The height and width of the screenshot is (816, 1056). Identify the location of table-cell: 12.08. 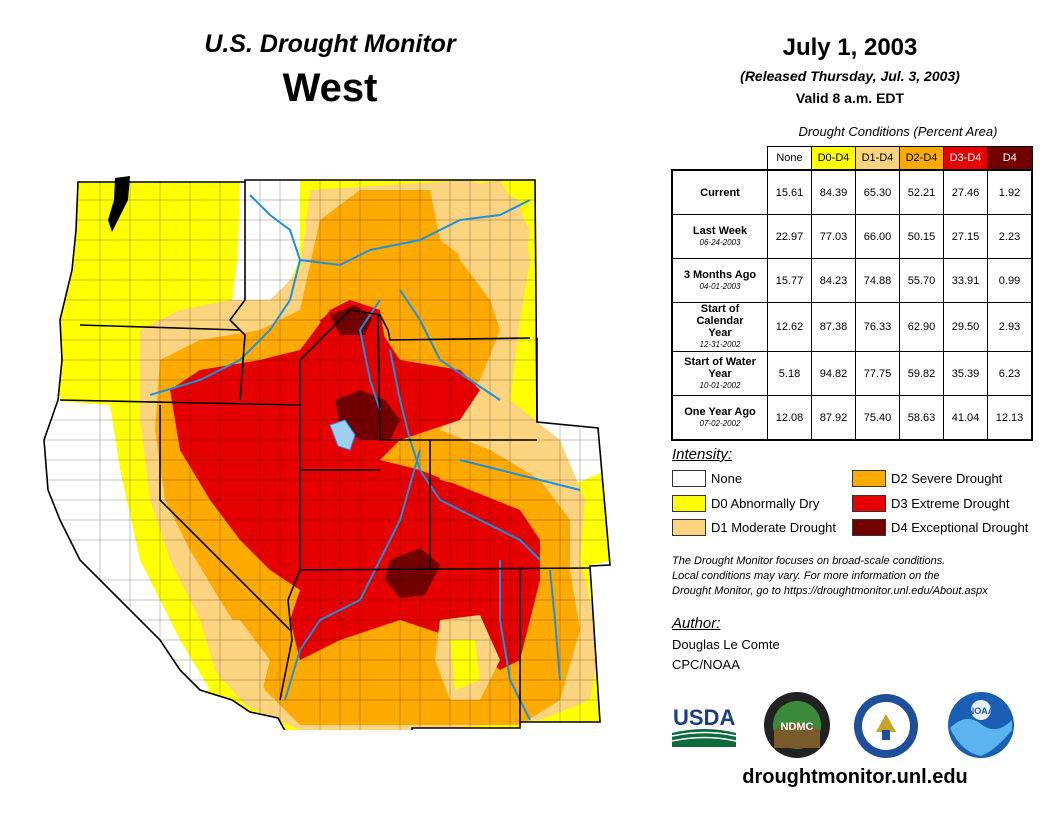
(789, 418).